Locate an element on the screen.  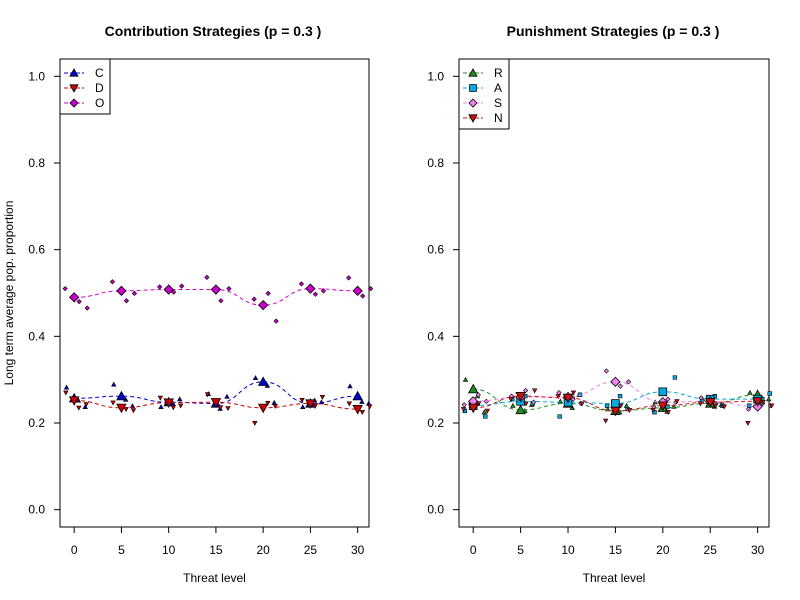
legend-label-o: O is located at coordinates (99, 103).